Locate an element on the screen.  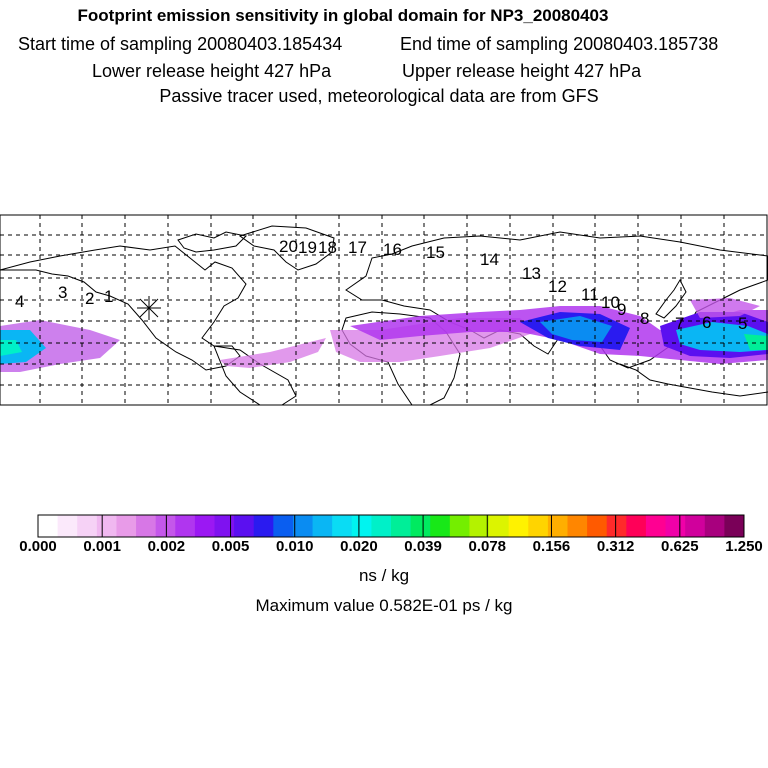
trajectory-label-18: 18 is located at coordinates (327, 247).